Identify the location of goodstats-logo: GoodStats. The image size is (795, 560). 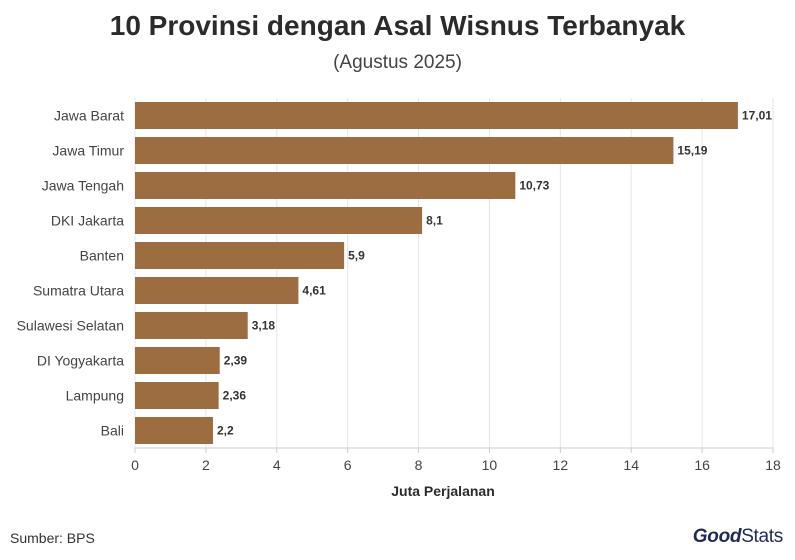
(738, 537).